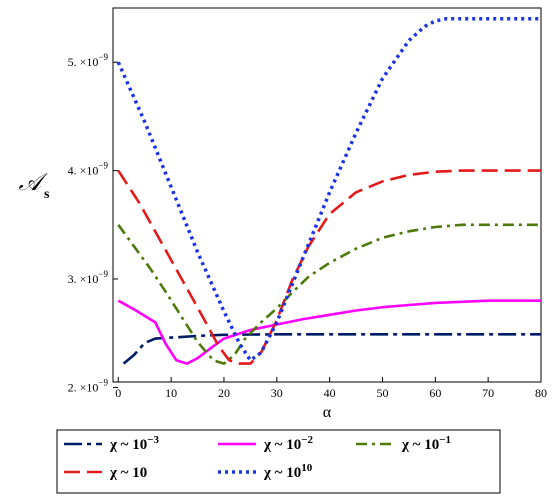 This screenshot has height=503, width=555. Describe the element at coordinates (118, 393) in the screenshot. I see `x-tick-label: 0` at that location.